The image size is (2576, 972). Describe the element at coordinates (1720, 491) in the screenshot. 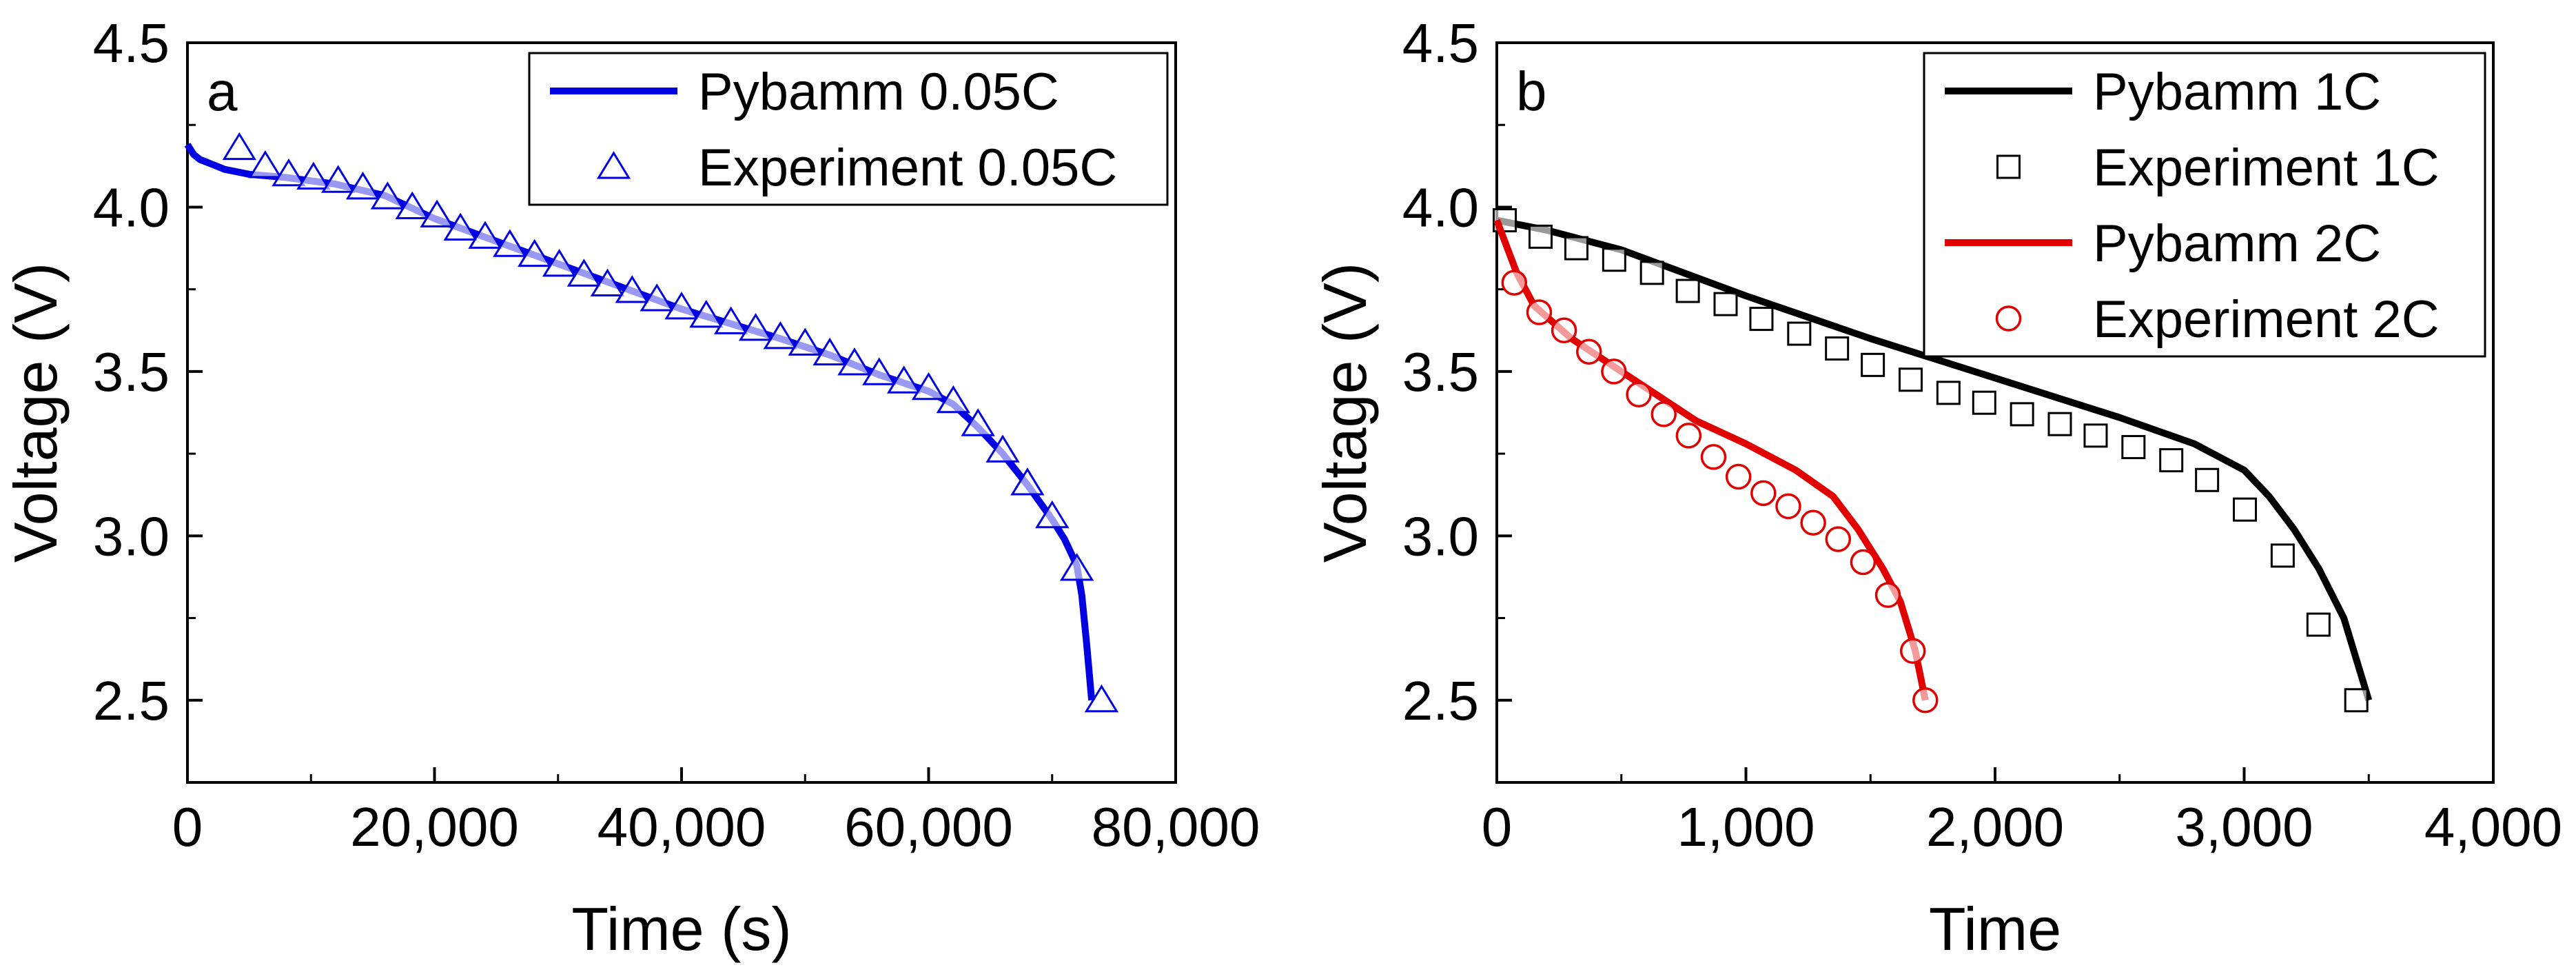

I see `series-experiment-2c` at that location.